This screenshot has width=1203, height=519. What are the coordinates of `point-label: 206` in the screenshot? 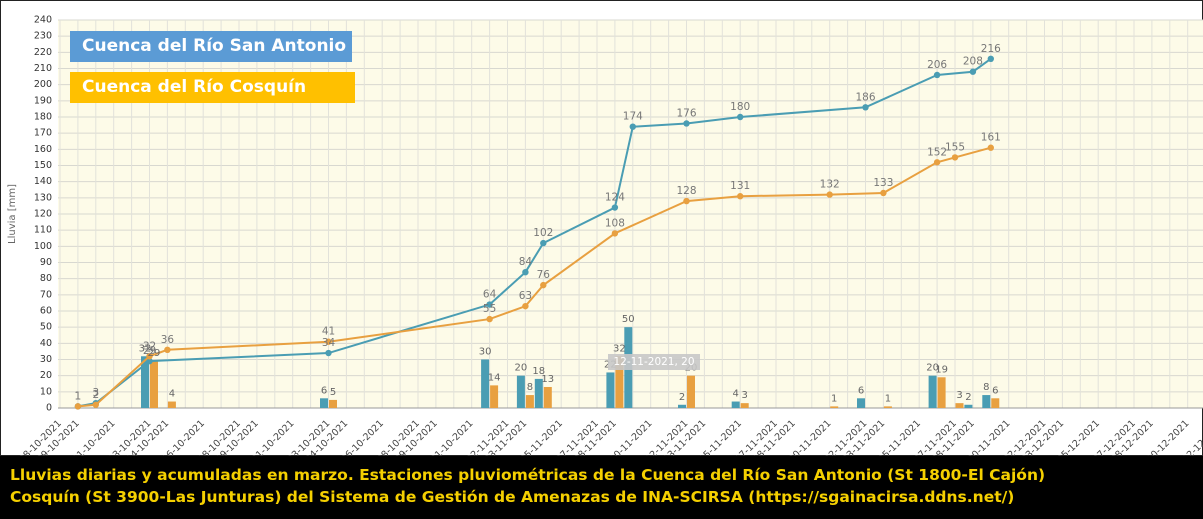 It's located at (937, 65).